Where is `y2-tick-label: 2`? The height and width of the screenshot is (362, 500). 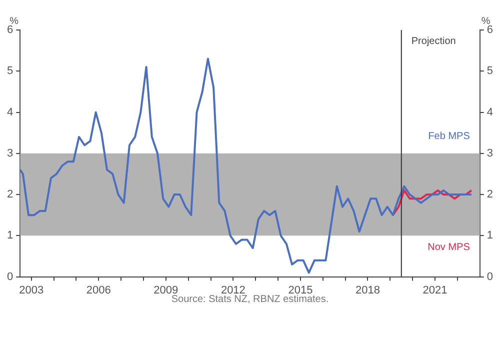
y2-tick-label: 2 is located at coordinates (490, 194).